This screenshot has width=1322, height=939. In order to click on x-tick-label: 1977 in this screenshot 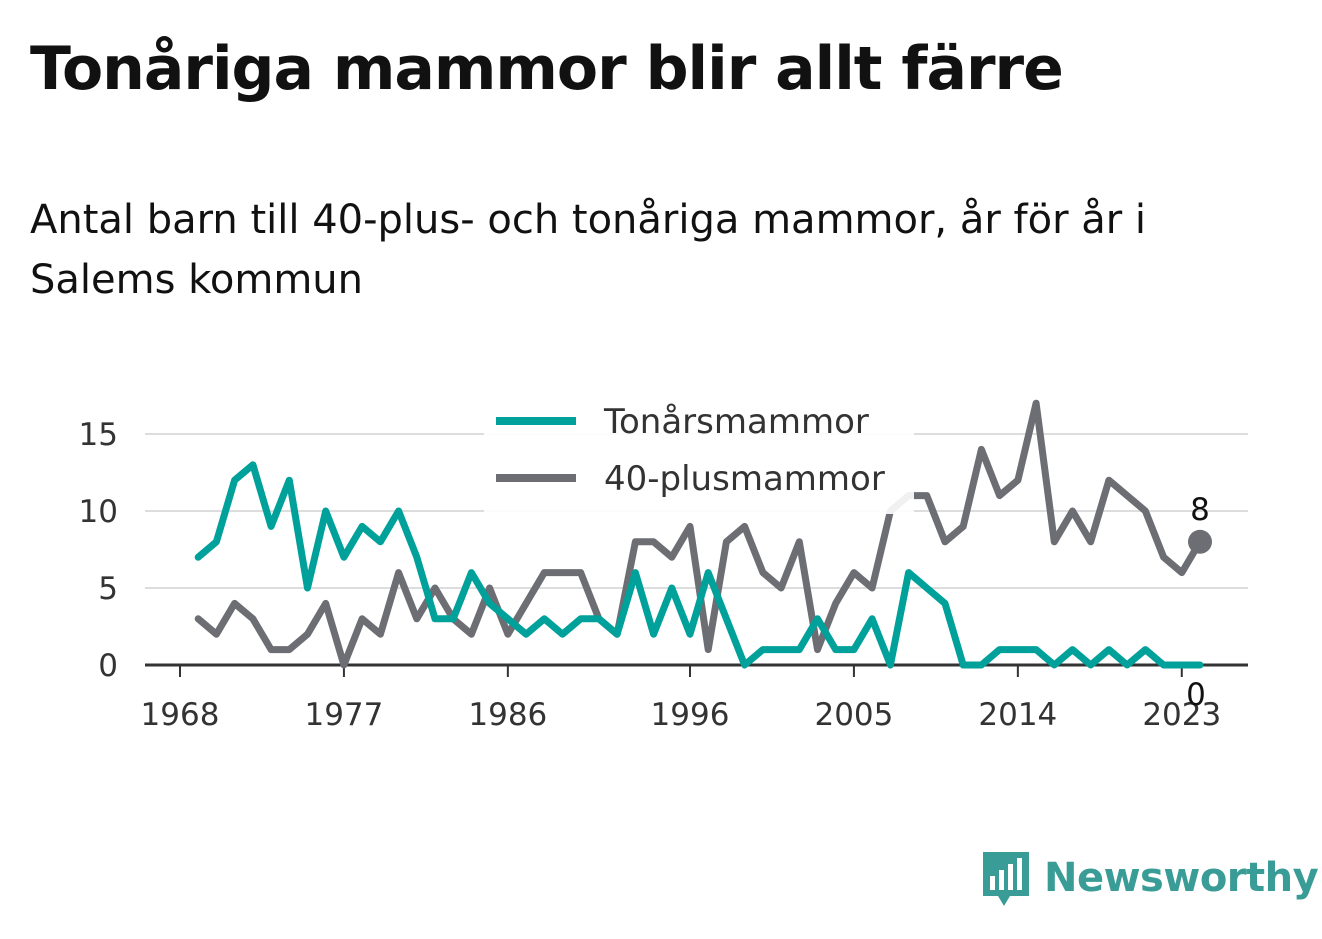, I will do `click(343, 715)`.